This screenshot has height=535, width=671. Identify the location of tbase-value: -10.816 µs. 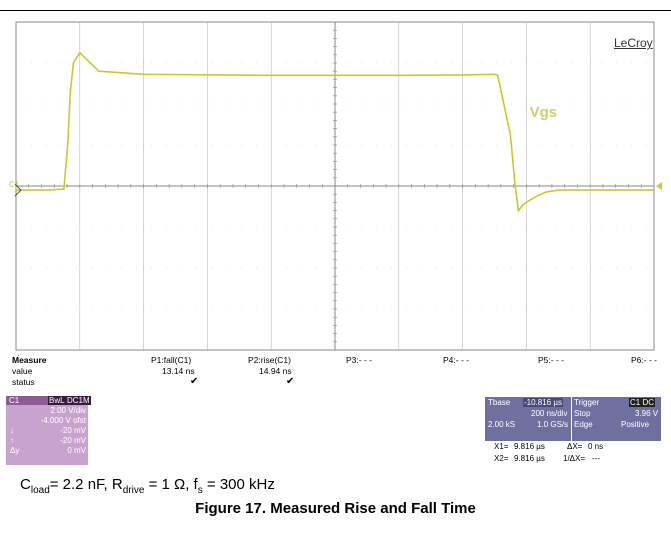
(543, 402).